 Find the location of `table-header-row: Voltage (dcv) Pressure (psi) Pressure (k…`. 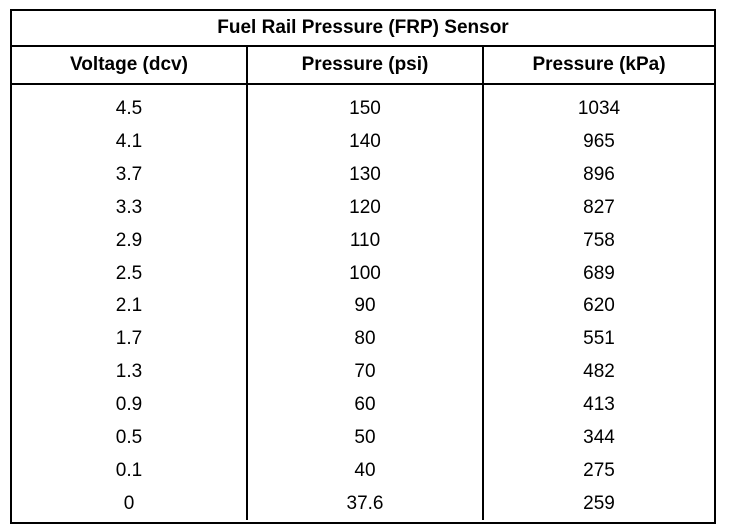

table-header-row: Voltage (dcv) Pressure (psi) Pressure (k… is located at coordinates (363, 66).